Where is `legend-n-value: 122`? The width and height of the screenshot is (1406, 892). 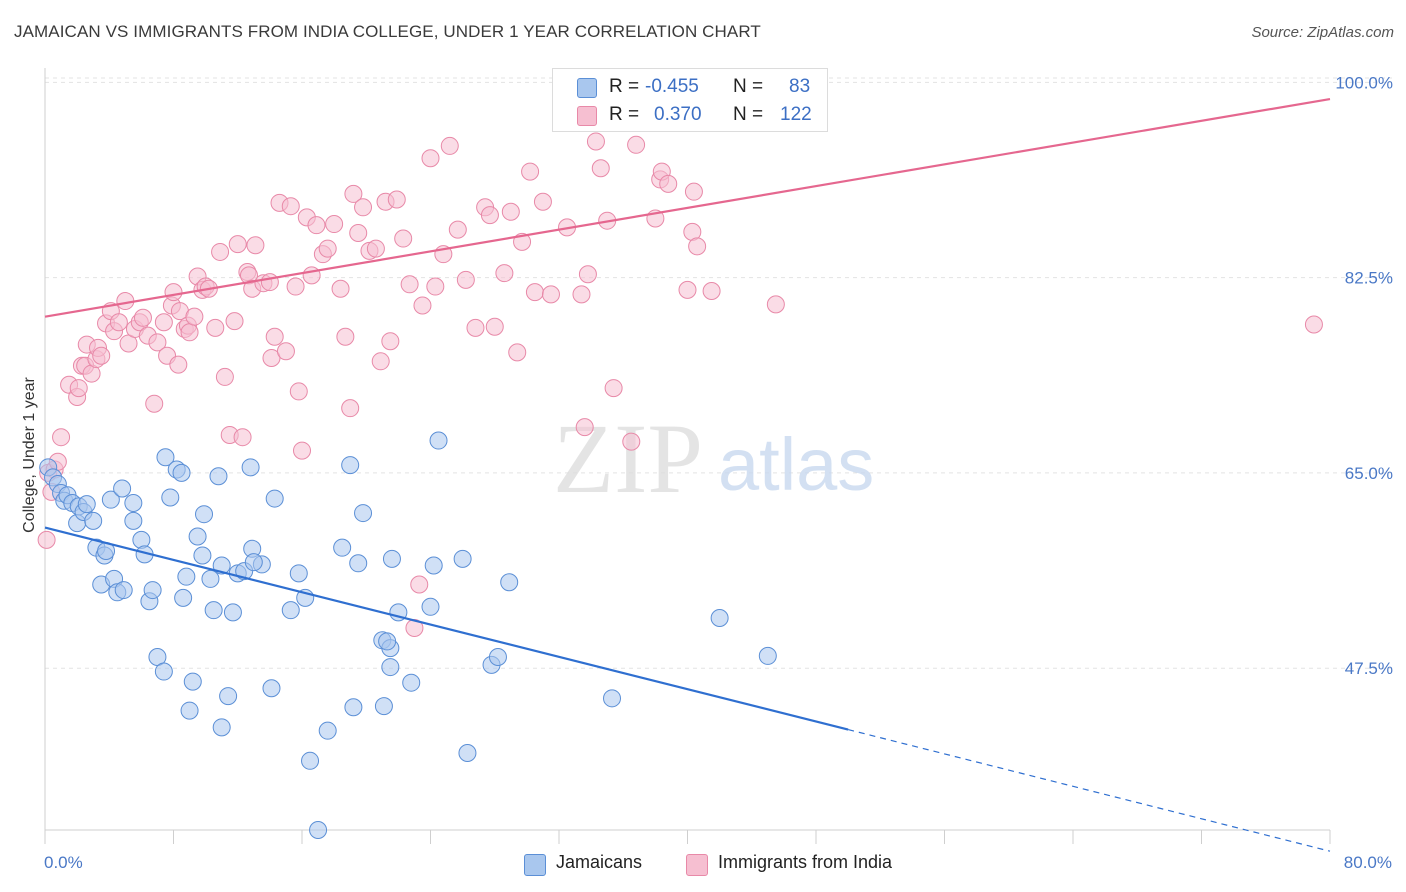
legend-n-value: 122 is located at coordinates (796, 114).